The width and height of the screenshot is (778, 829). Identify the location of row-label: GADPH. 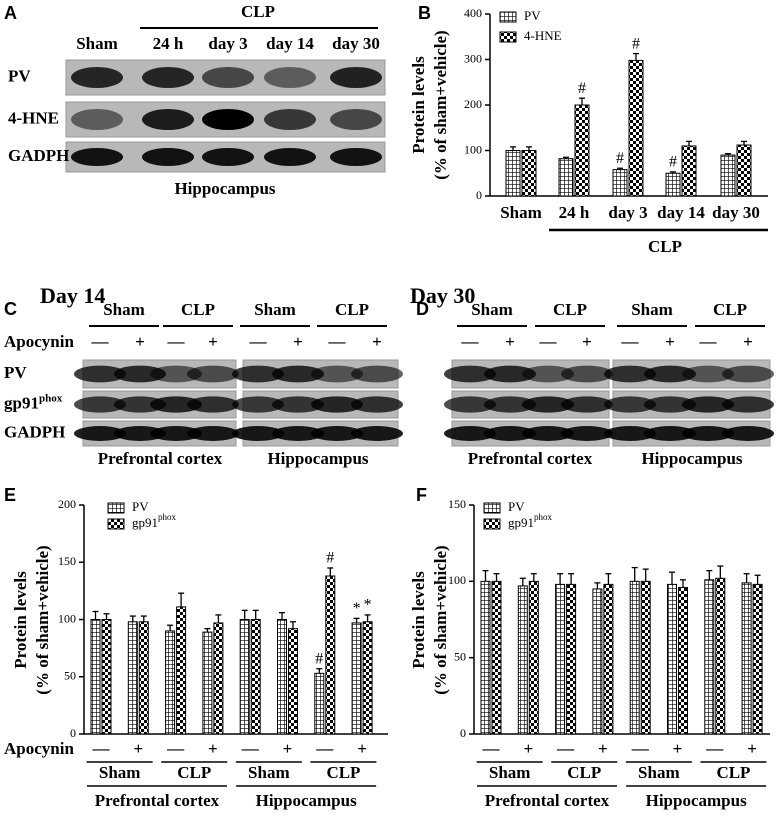
(38, 155).